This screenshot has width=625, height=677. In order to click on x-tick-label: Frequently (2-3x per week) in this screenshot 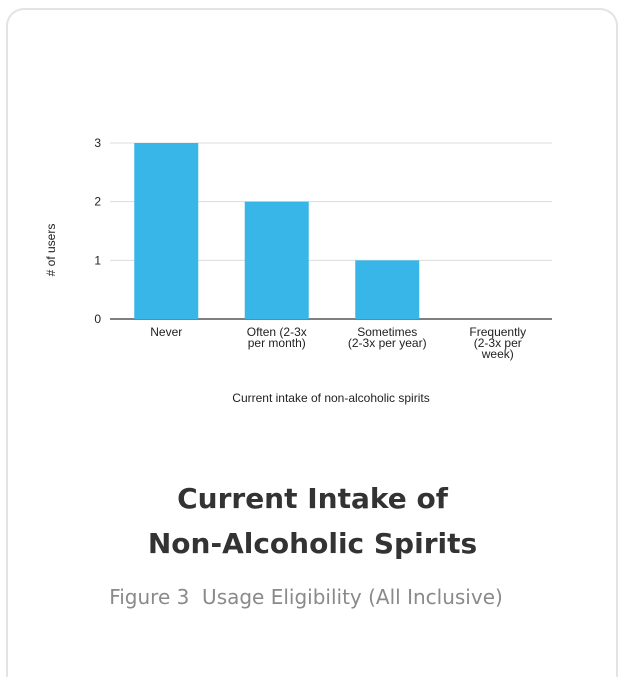, I will do `click(497, 343)`.